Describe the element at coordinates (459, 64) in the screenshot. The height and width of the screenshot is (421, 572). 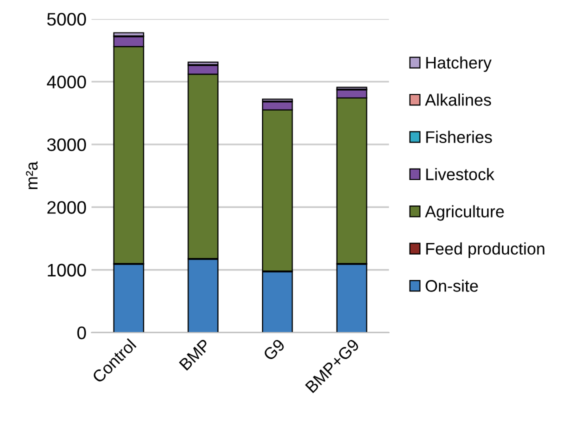
I see `legend-label: Hatchery` at that location.